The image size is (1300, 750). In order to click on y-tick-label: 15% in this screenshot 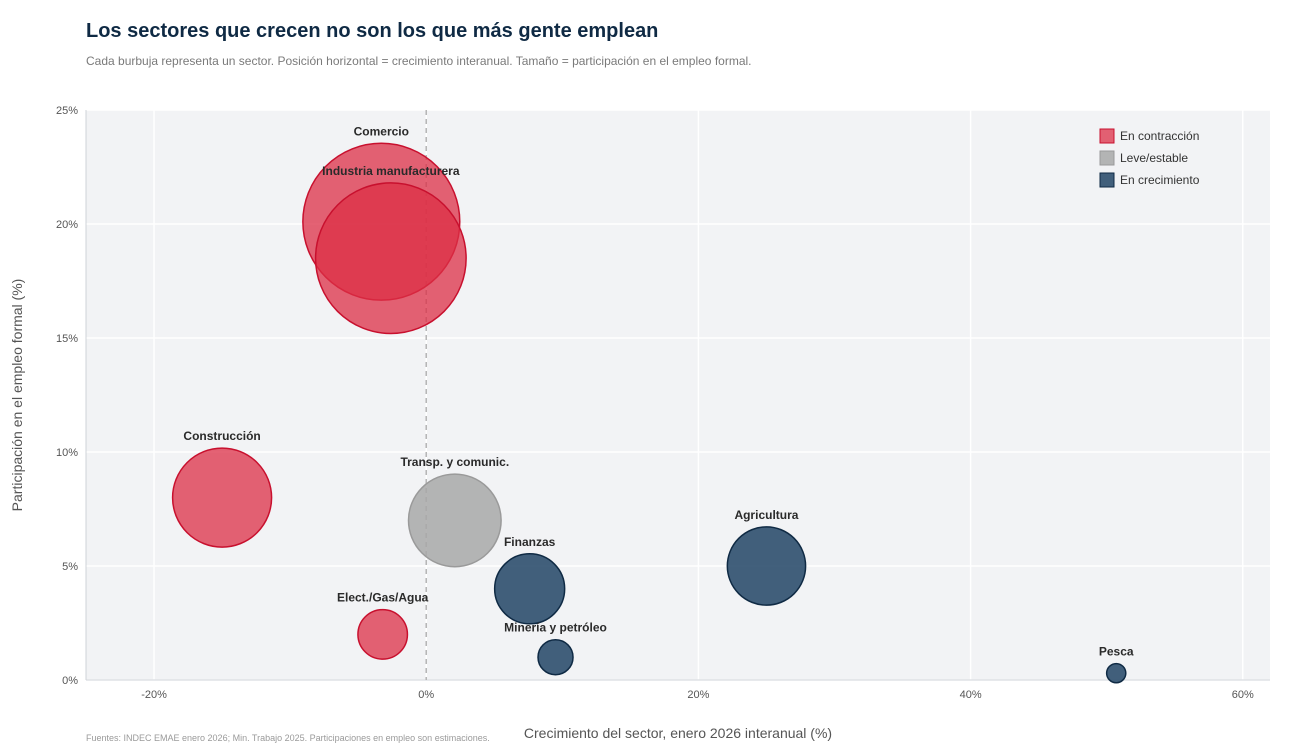, I will do `click(67, 339)`.